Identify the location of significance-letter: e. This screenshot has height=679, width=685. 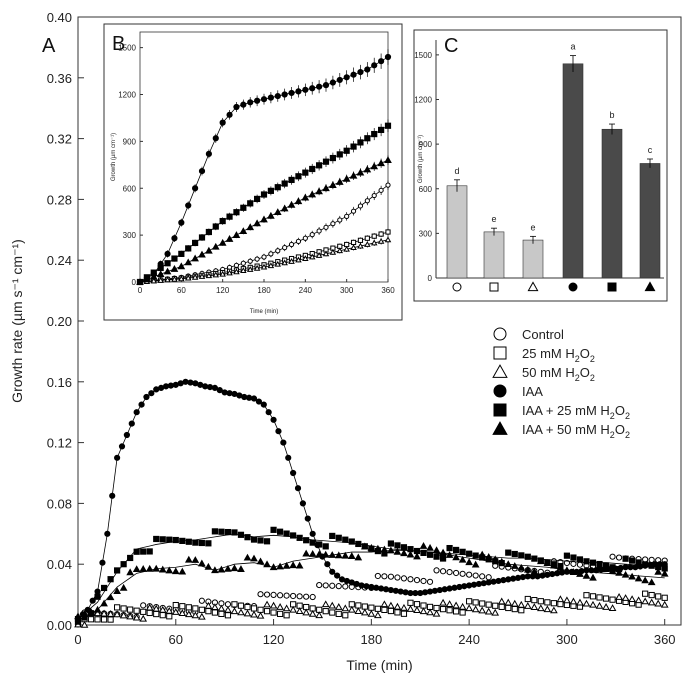
(493, 219).